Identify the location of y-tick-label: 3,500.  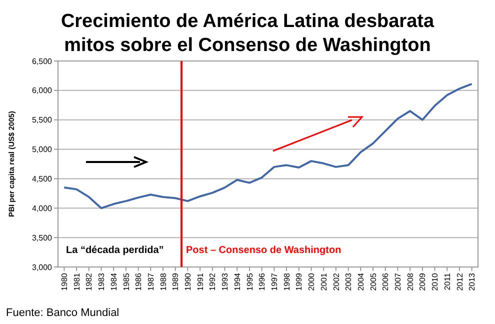
(42, 237).